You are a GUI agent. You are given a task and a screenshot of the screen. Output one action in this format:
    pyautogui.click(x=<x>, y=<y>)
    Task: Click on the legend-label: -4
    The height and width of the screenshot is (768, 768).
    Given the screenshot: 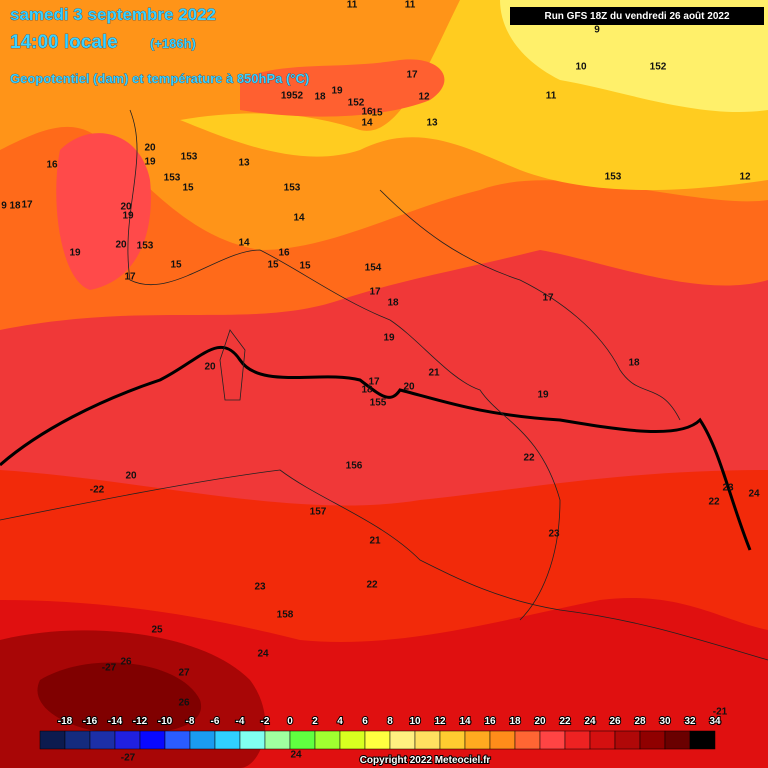 What is the action you would take?
    pyautogui.click(x=240, y=721)
    